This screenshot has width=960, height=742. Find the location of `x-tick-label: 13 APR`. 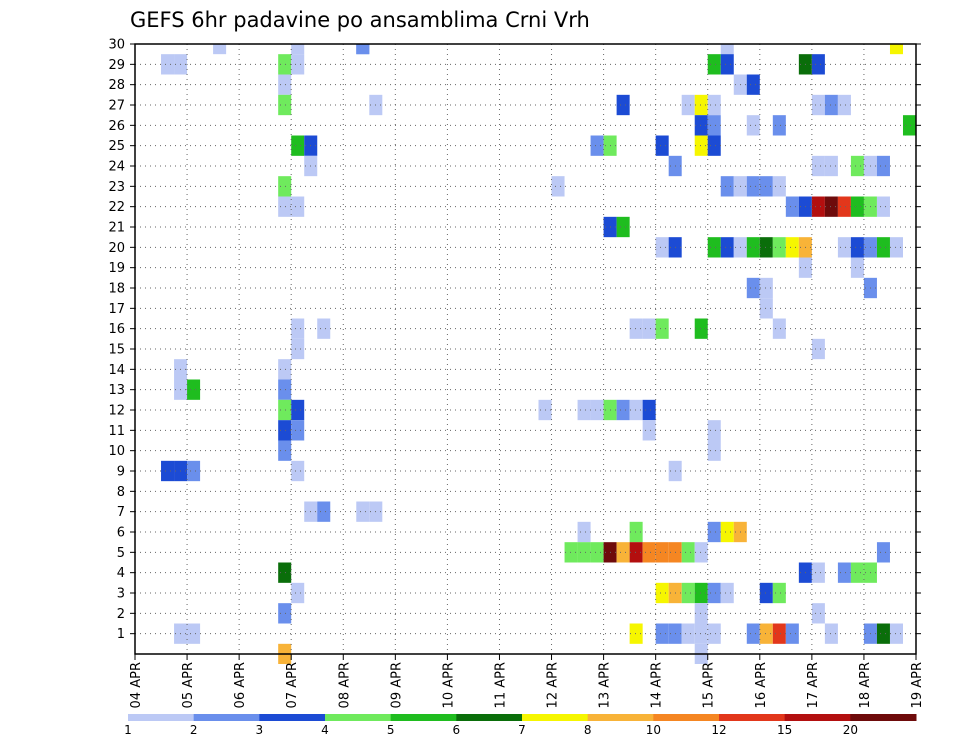

x-tick-label: 13 APR is located at coordinates (605, 685).